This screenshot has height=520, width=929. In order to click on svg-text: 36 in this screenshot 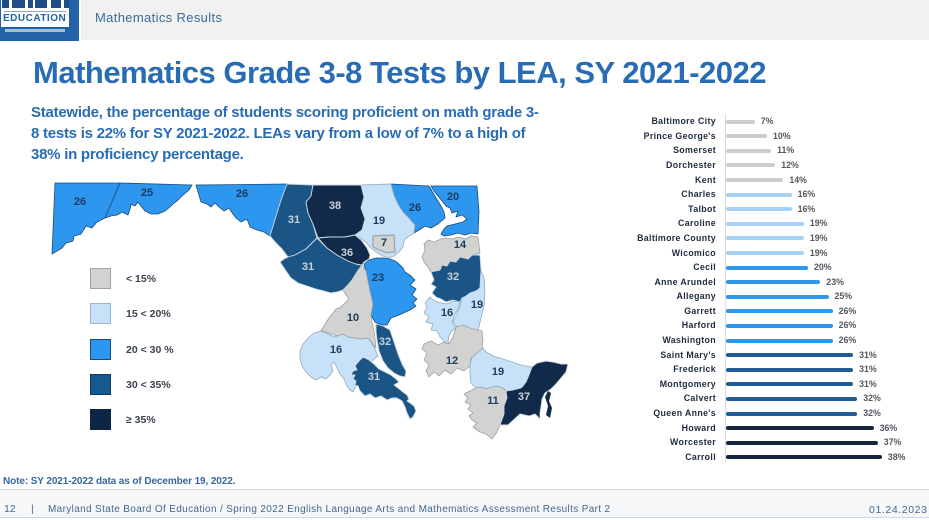, I will do `click(347, 253)`.